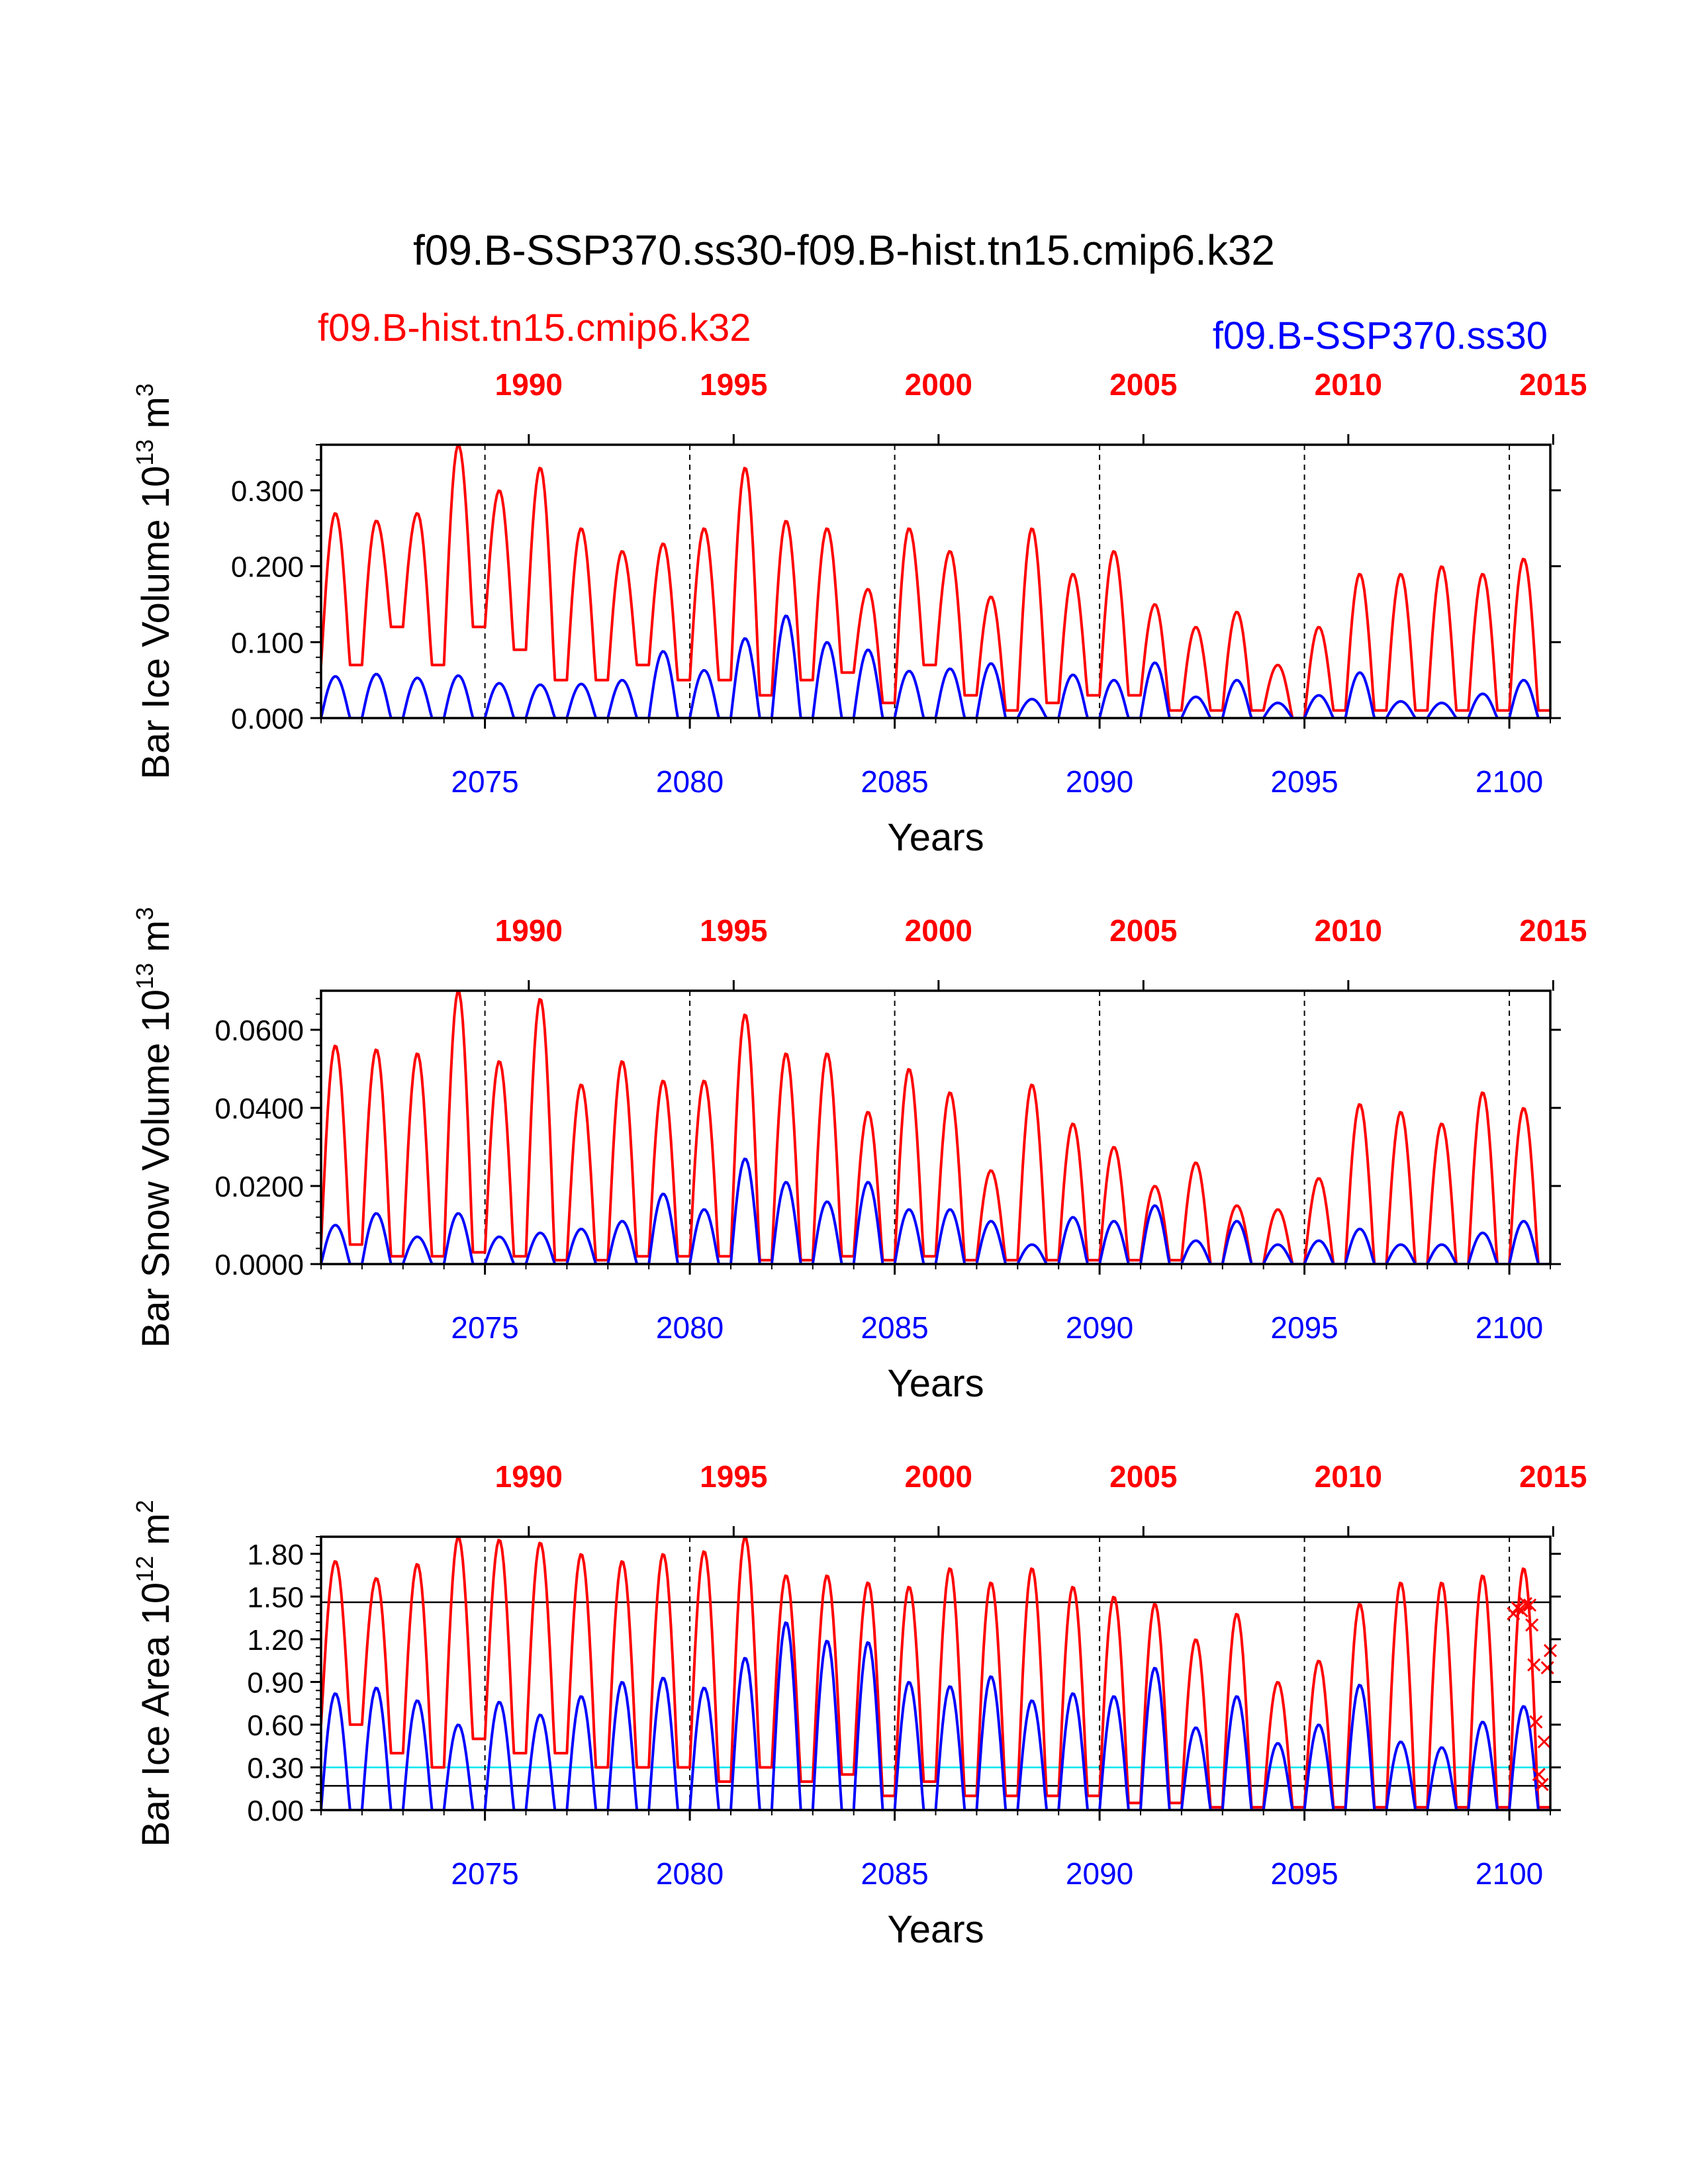 Image resolution: width=1688 pixels, height=2184 pixels. Describe the element at coordinates (275, 1641) in the screenshot. I see `y-tick-label: 1.20` at that location.